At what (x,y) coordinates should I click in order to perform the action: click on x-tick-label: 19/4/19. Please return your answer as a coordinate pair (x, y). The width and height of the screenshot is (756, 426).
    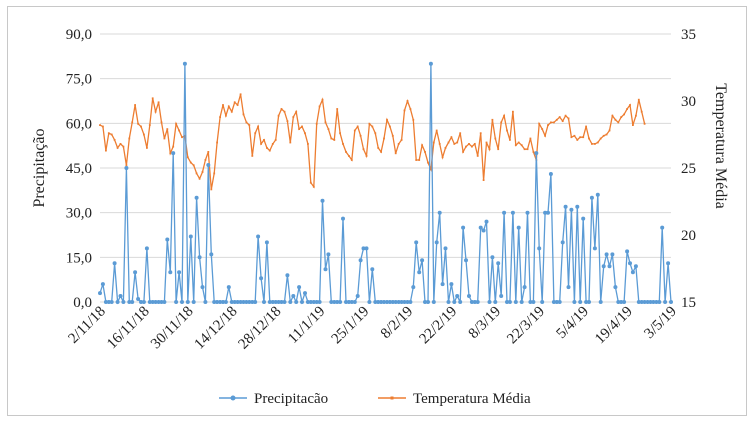
    Looking at the image, I should click on (614, 326).